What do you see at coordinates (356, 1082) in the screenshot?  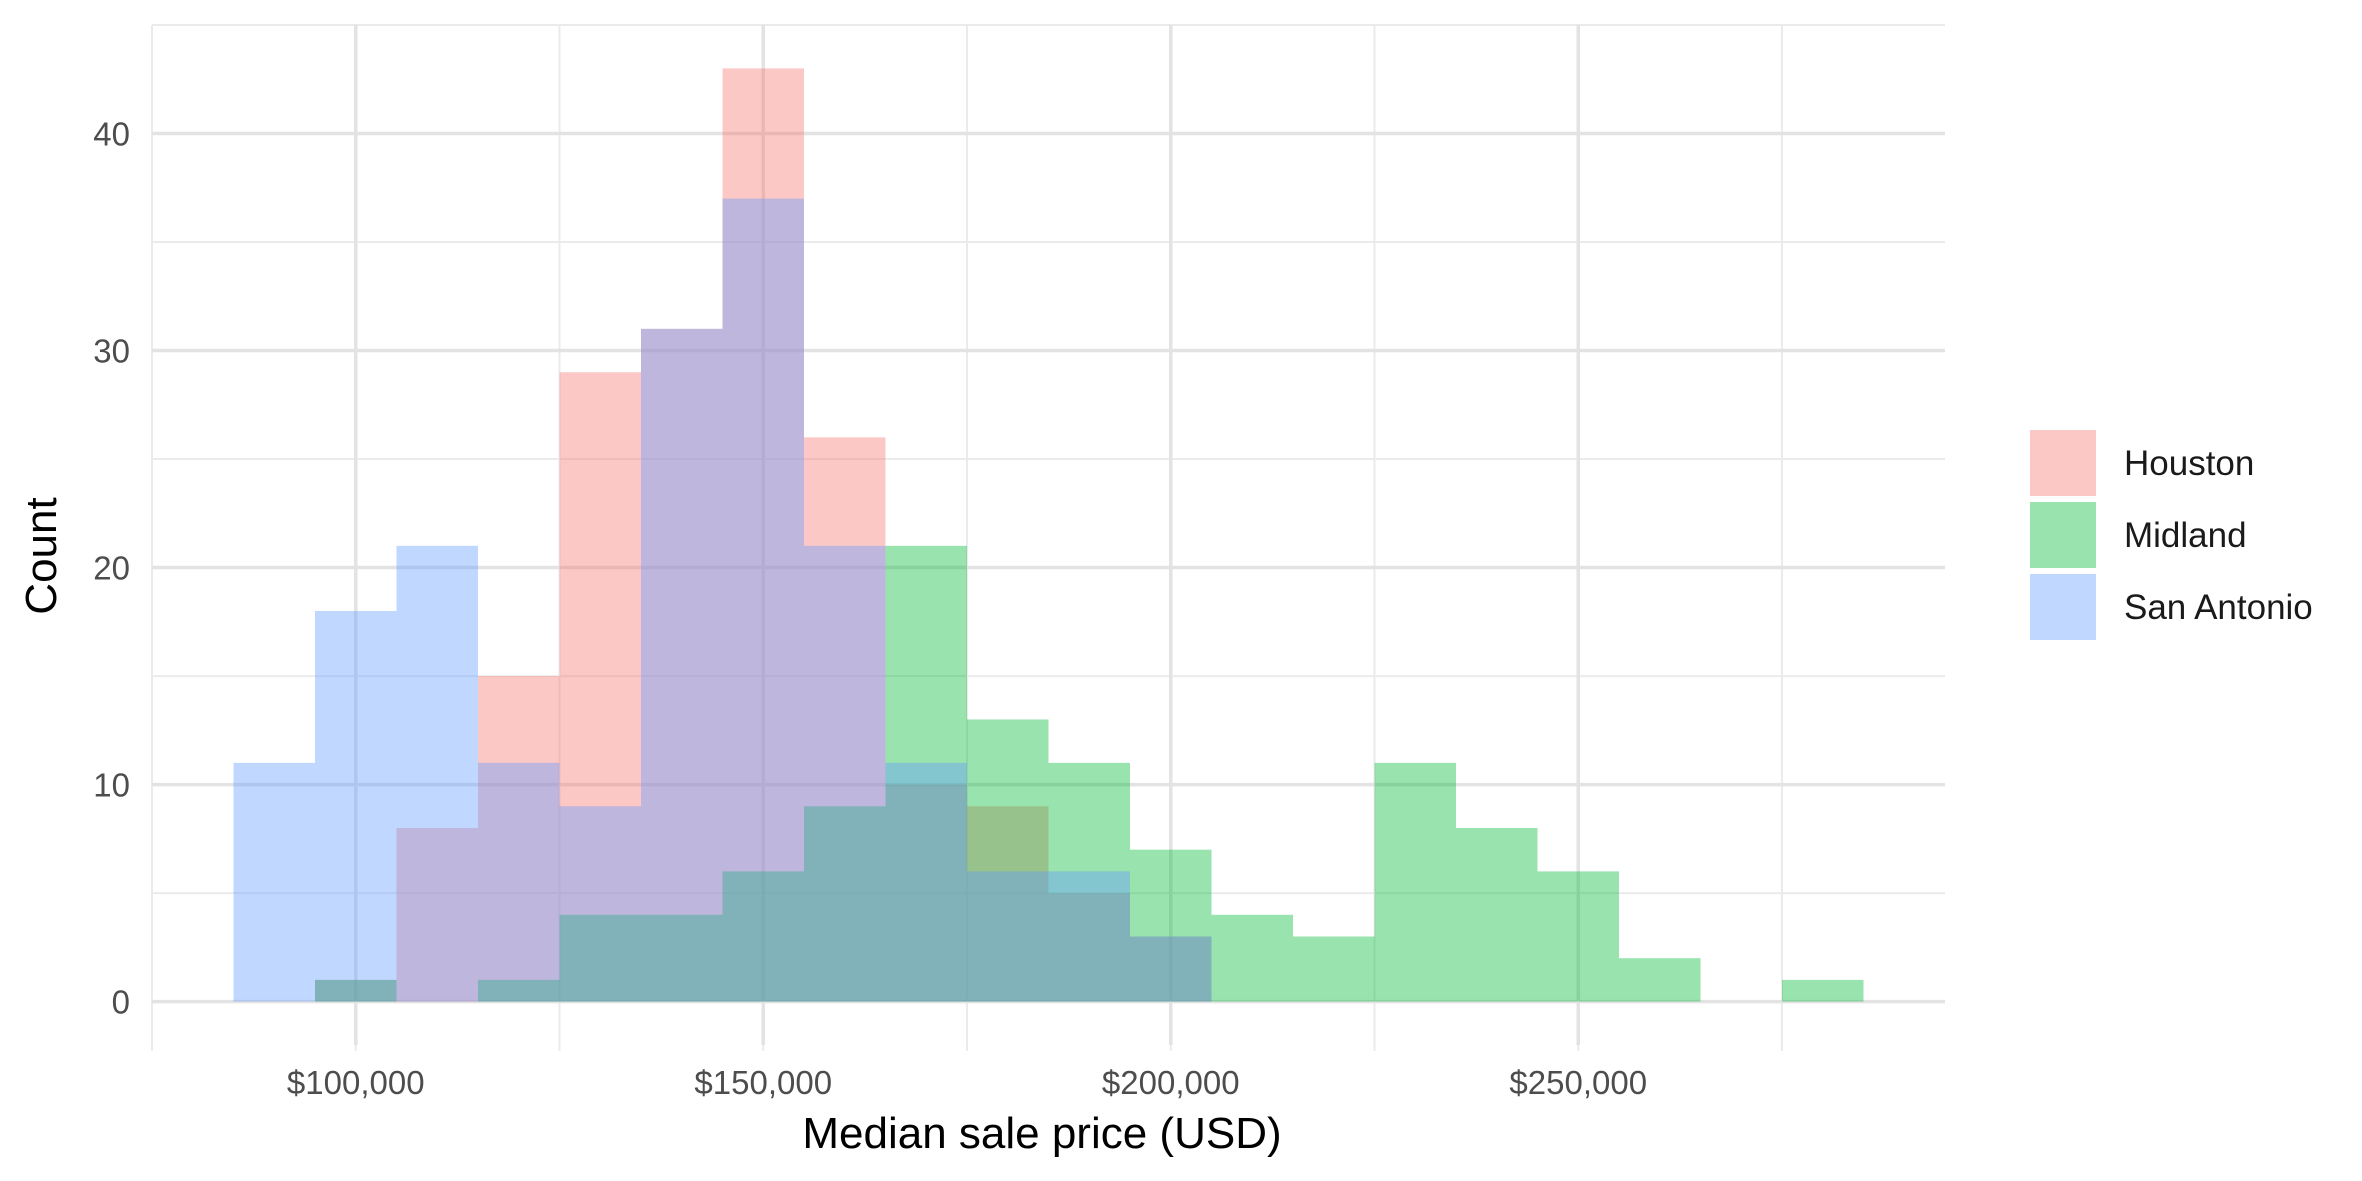 I see `x-tick-label: $100,000` at bounding box center [356, 1082].